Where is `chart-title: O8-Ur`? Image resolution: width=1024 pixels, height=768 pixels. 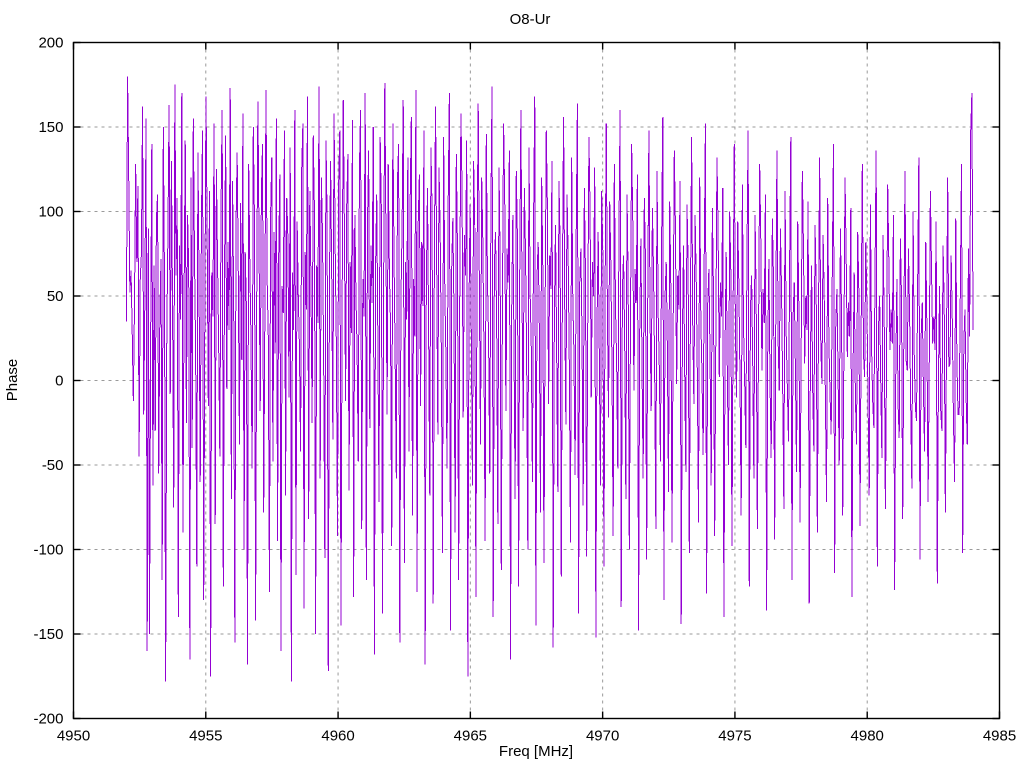
chart-title: O8-Ur is located at coordinates (530, 19).